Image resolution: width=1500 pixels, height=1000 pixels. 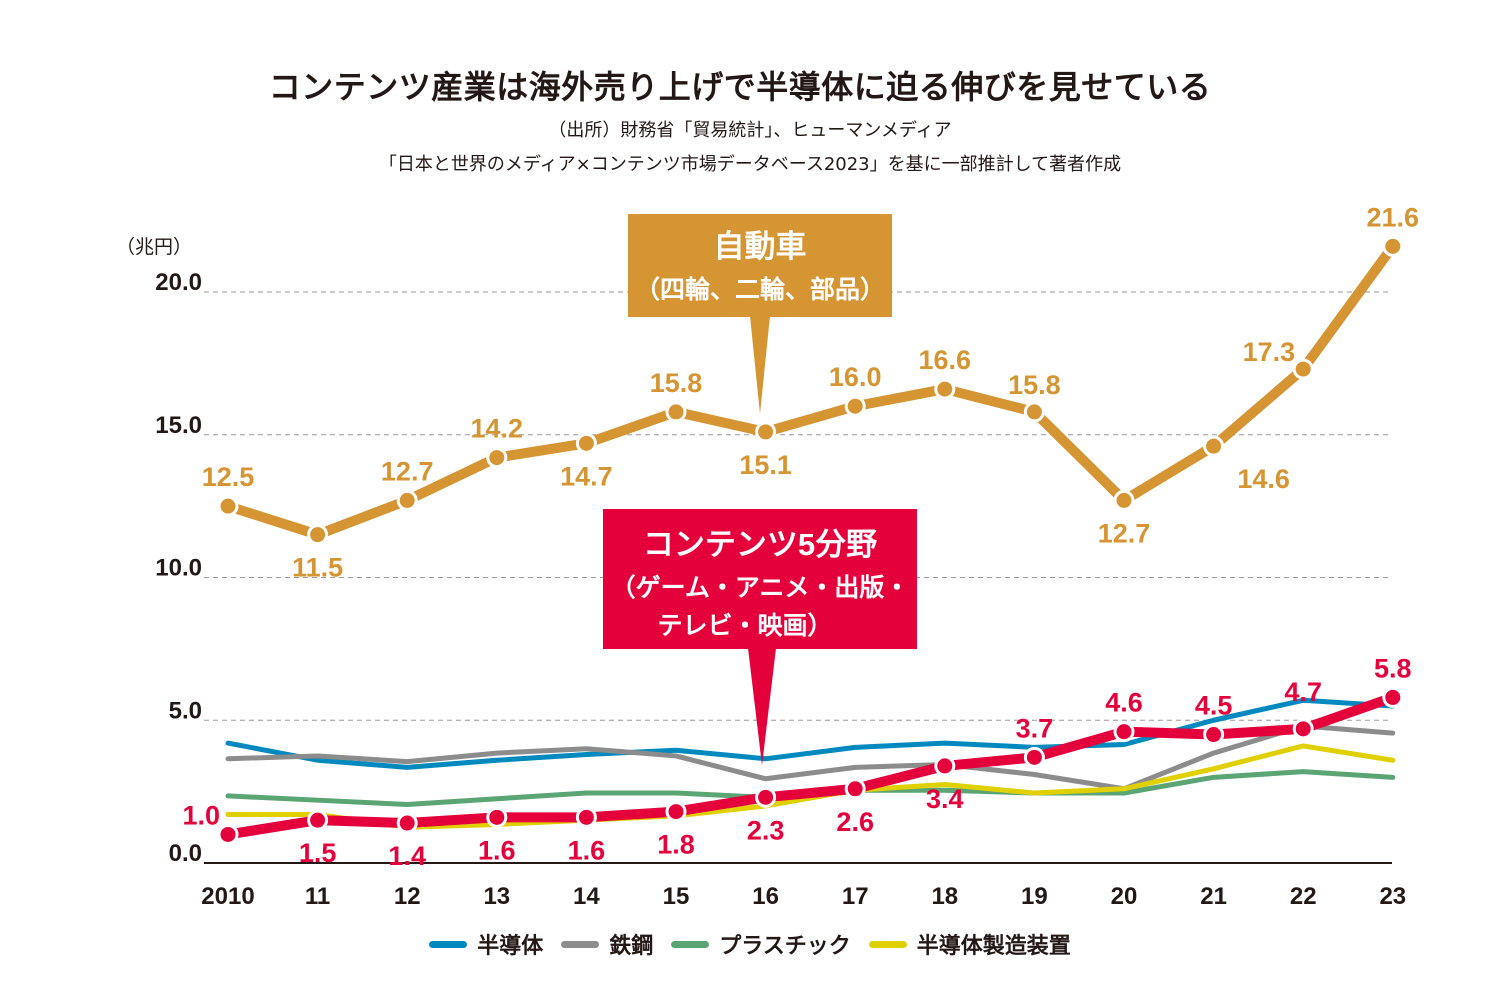 I want to click on x-tick-label: 14, so click(x=586, y=896).